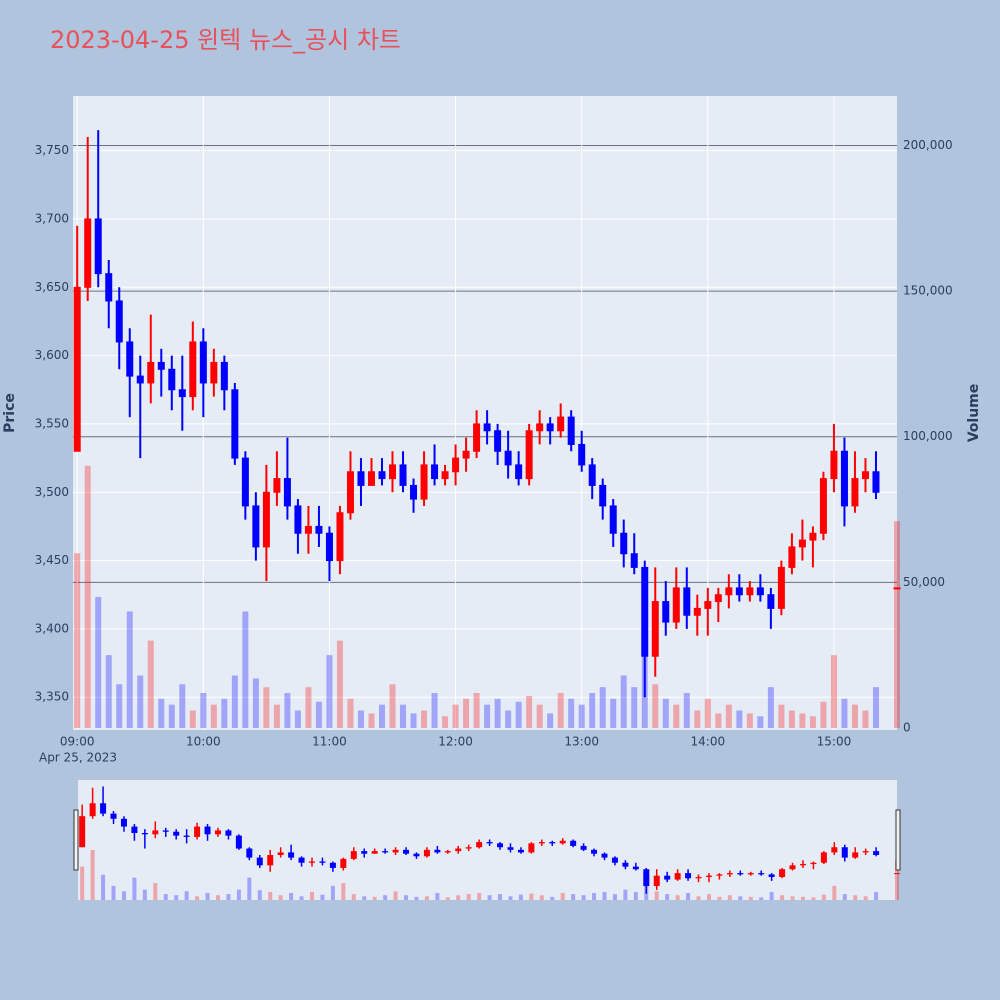  I want to click on x-tick-label: 09:00, so click(77, 742).